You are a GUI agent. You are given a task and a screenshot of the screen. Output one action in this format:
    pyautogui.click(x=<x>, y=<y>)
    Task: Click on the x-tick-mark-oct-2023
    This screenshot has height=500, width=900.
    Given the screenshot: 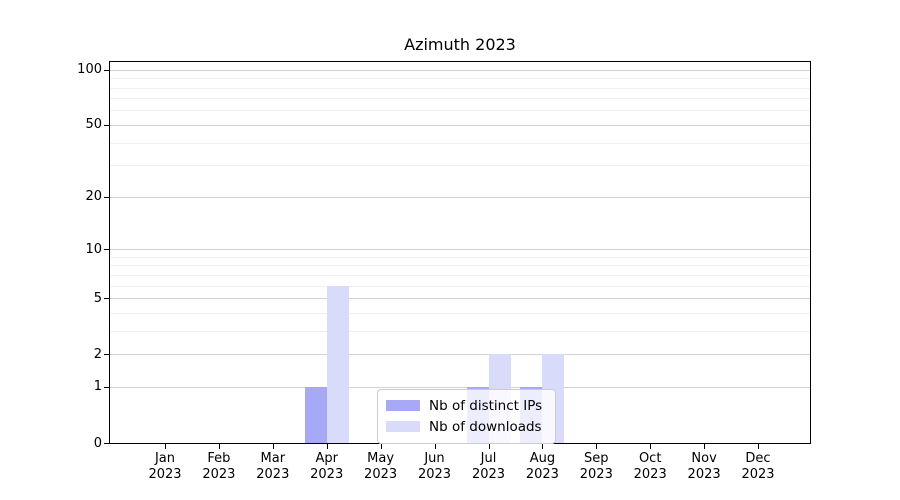 What is the action you would take?
    pyautogui.click(x=651, y=446)
    